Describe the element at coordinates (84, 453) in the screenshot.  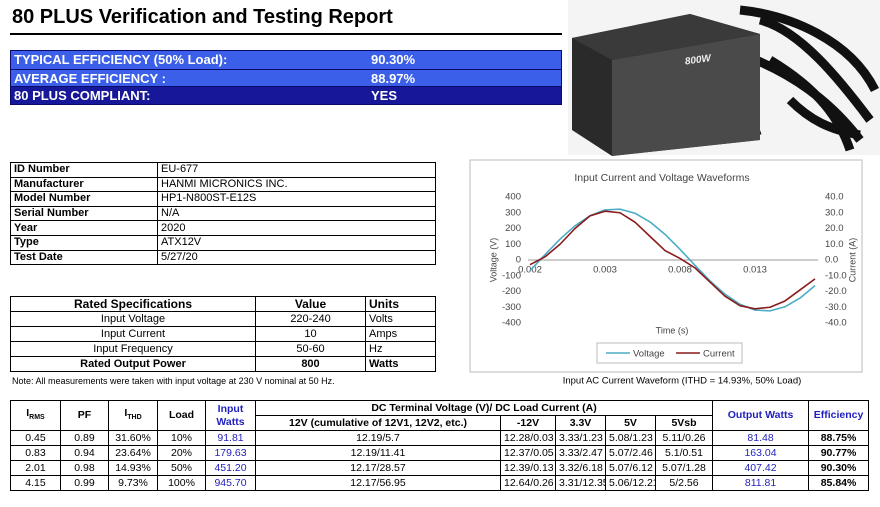
I see `cell: 0.94` at that location.